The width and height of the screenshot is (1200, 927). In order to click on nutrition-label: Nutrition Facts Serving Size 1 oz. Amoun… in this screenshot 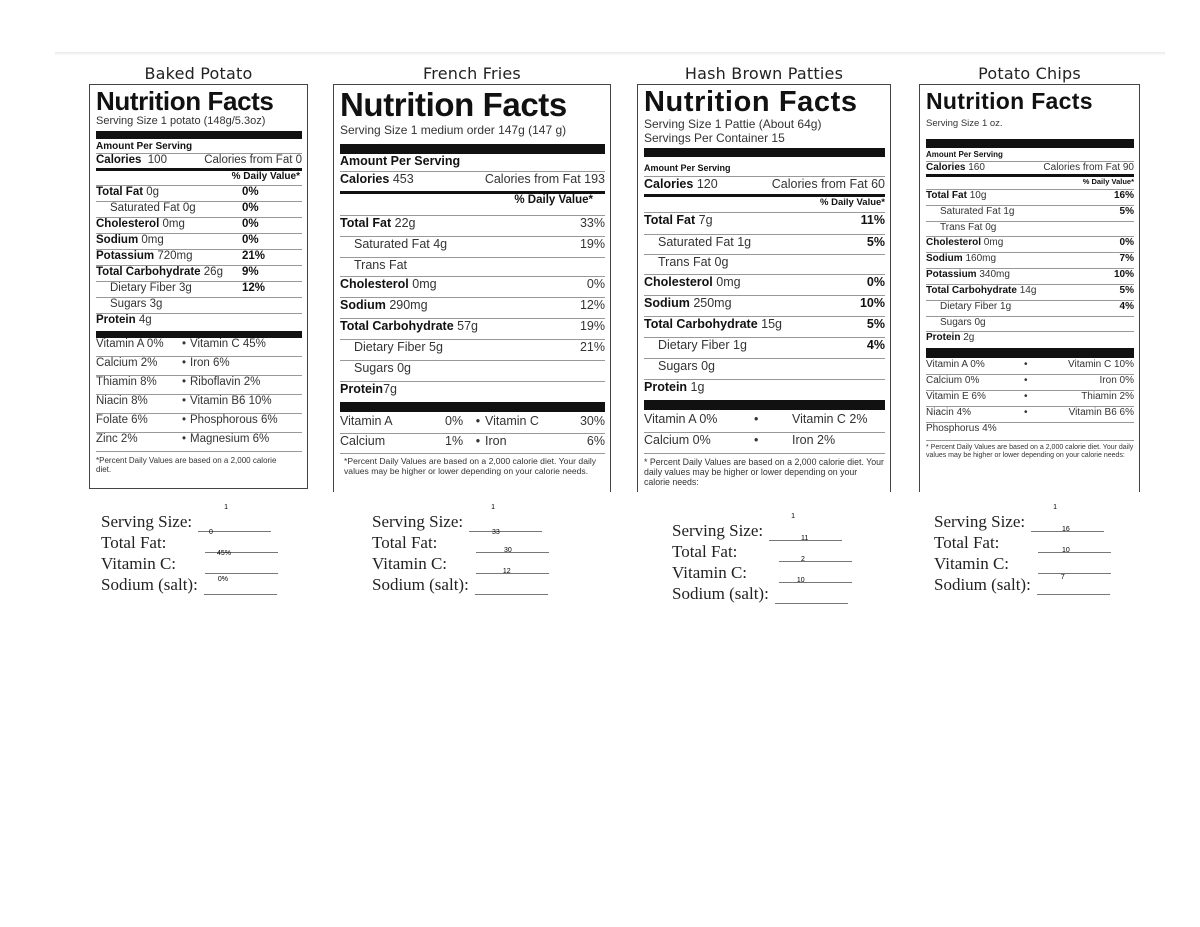, I will do `click(1029, 288)`.